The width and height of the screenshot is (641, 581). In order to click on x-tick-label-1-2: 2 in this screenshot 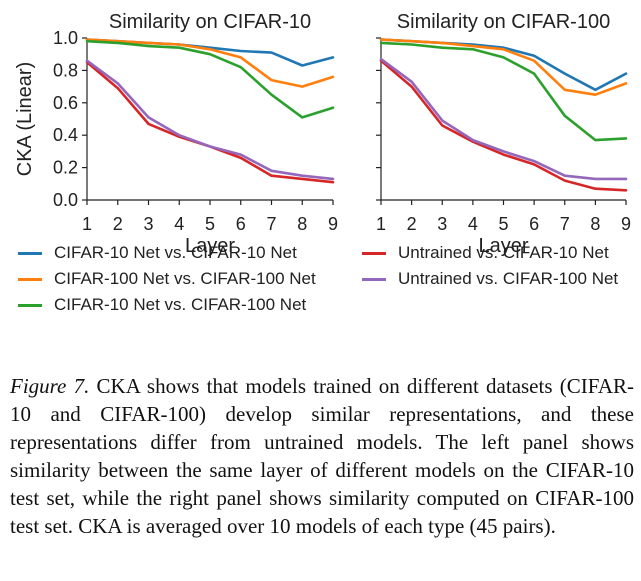, I will do `click(118, 224)`.